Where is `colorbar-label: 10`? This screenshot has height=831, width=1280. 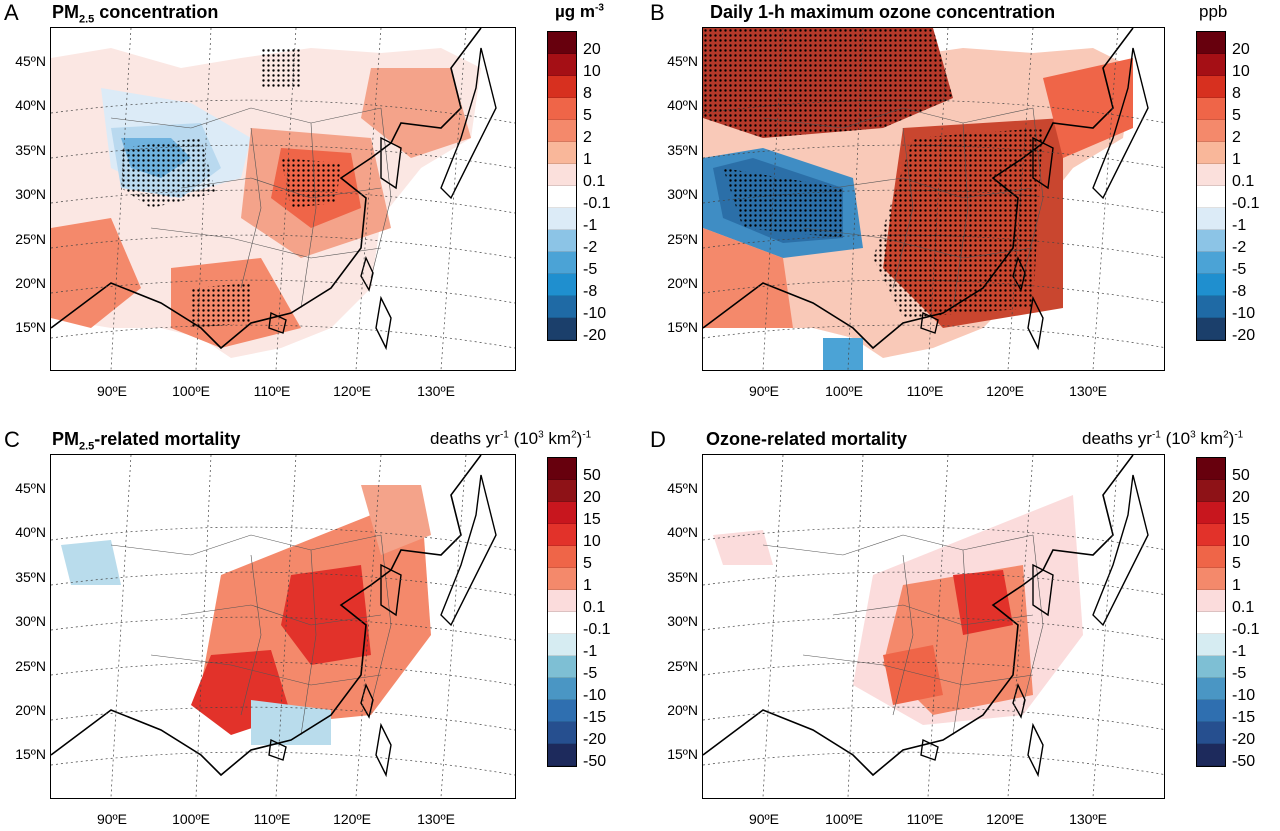 colorbar-label: 10 is located at coordinates (1241, 71).